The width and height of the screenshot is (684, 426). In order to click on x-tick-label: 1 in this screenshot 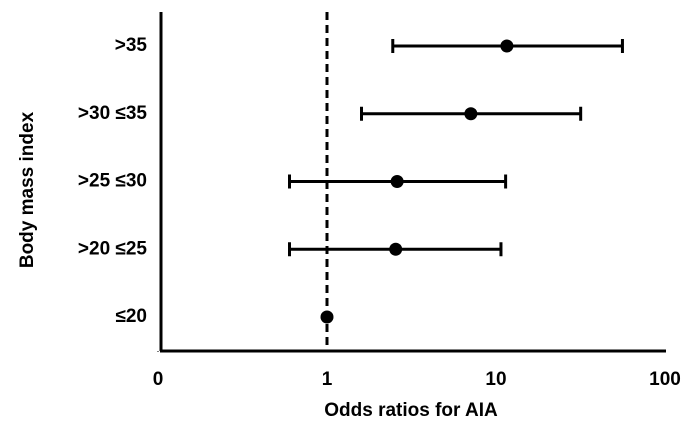, I will do `click(327, 379)`.